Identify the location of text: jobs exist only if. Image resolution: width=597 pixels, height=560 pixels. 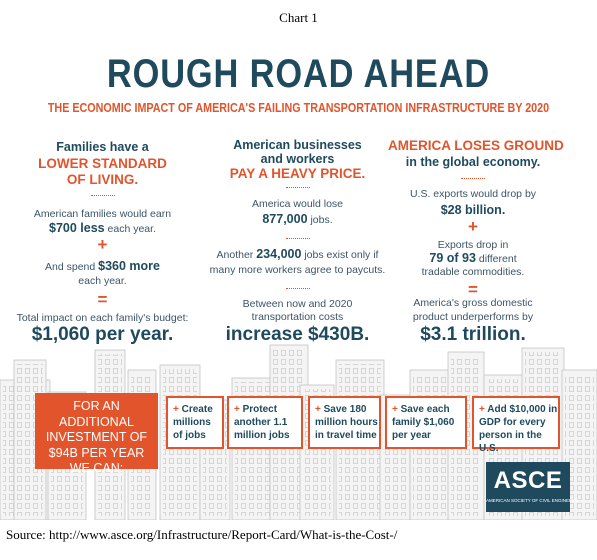
(341, 255).